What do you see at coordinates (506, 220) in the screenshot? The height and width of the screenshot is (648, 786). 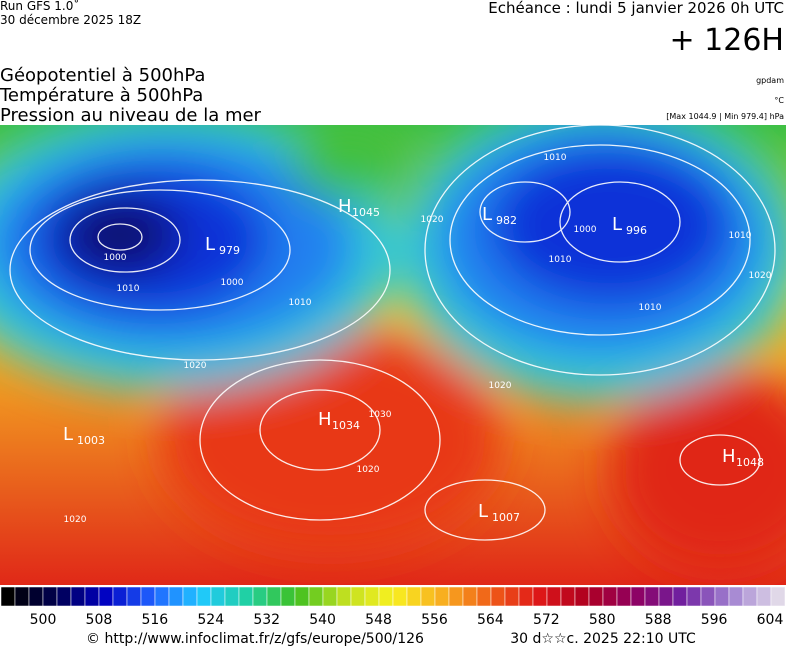 I see `center-value: 982` at bounding box center [506, 220].